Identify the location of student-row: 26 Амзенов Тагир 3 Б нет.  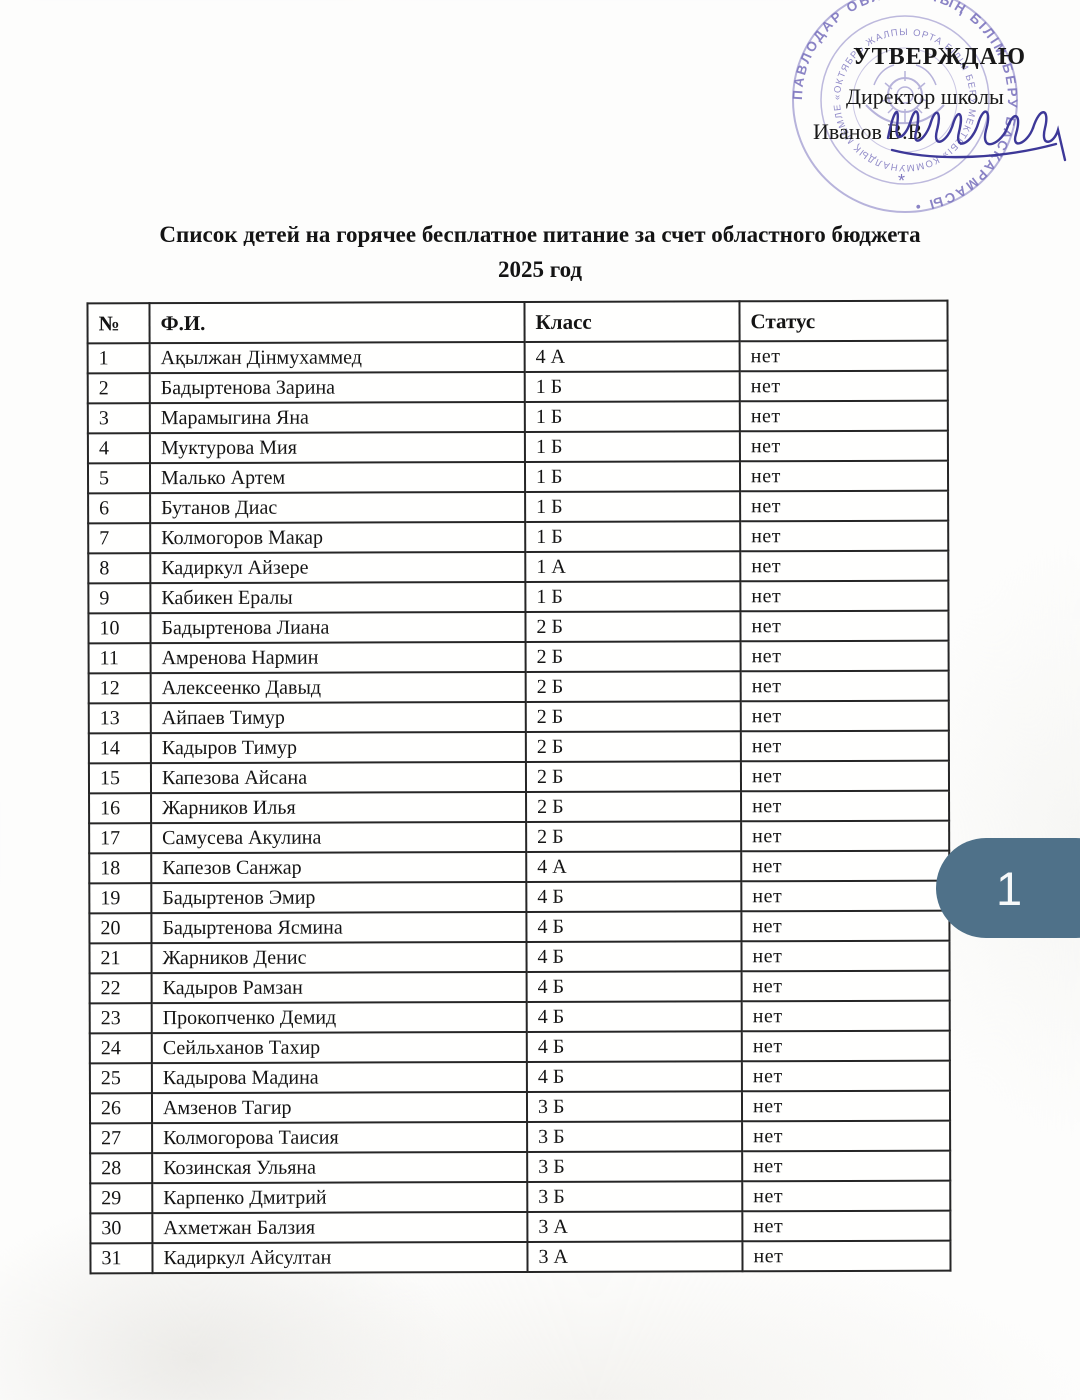
(520, 1107).